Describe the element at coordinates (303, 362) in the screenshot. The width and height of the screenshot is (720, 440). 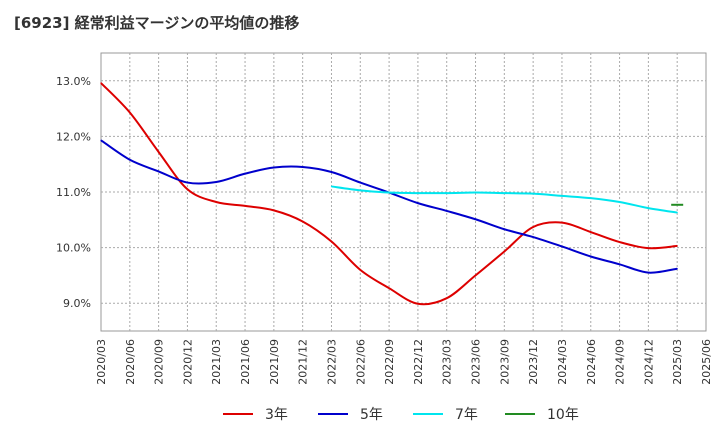
I see `x-tick-label: 2021/12` at that location.